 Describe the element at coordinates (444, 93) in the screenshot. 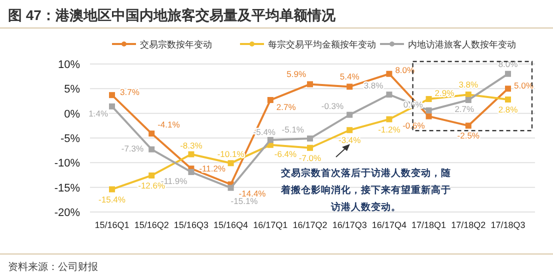

I see `data-label: 2.9%` at that location.